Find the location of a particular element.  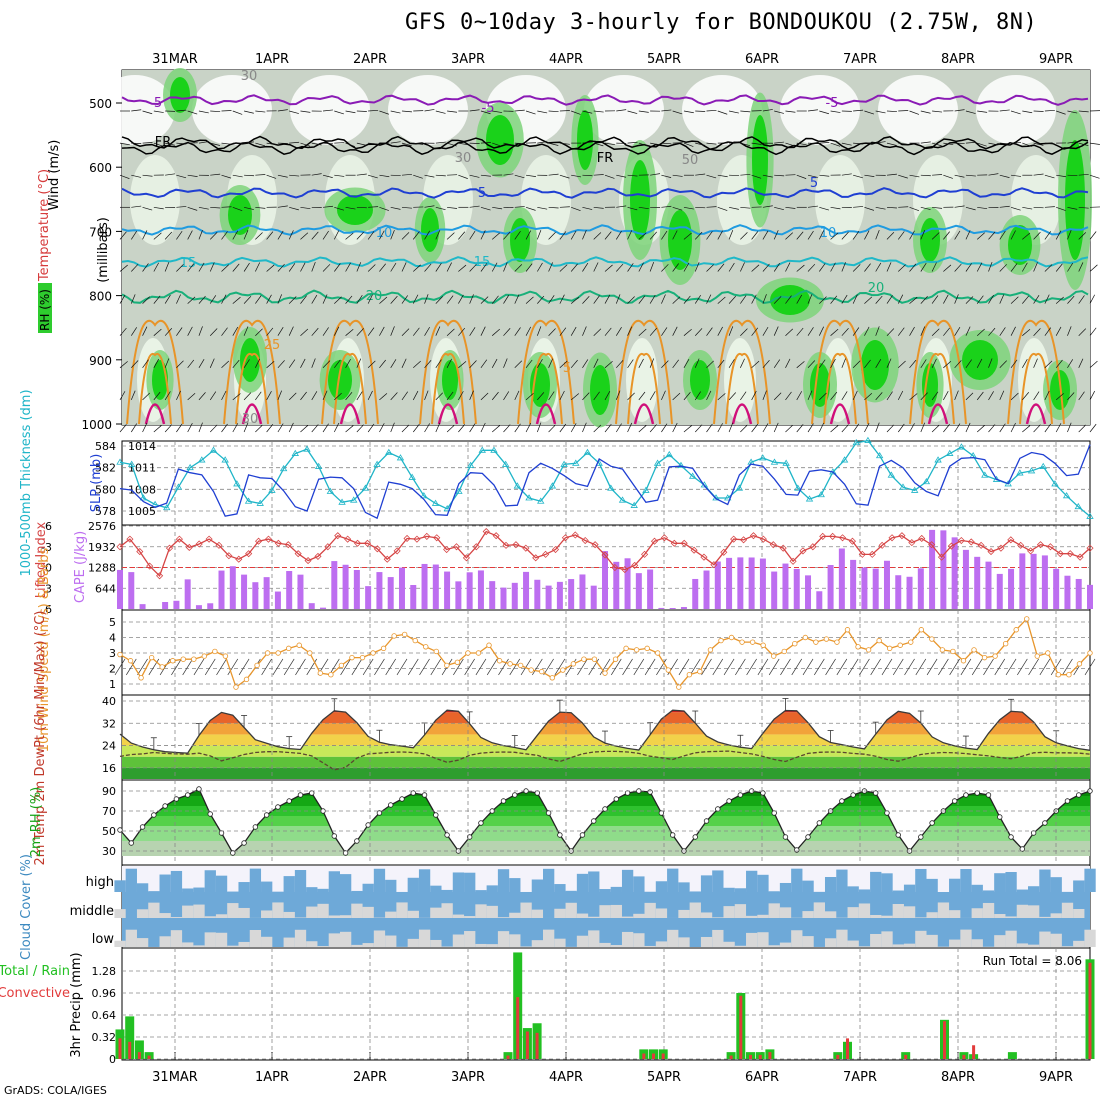

precip-tick-label: 1.28 is located at coordinates (104, 971).